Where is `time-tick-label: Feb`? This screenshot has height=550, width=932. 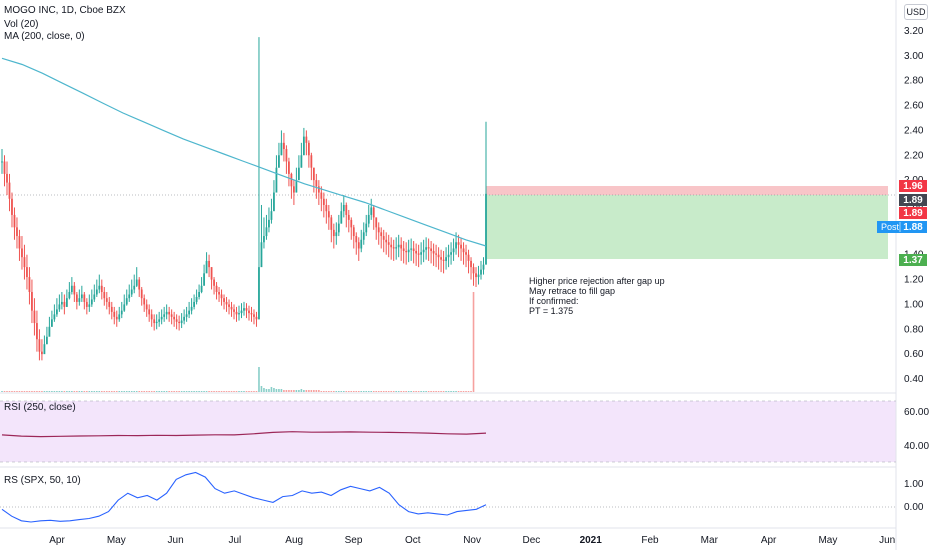
time-tick-label: Feb is located at coordinates (650, 540).